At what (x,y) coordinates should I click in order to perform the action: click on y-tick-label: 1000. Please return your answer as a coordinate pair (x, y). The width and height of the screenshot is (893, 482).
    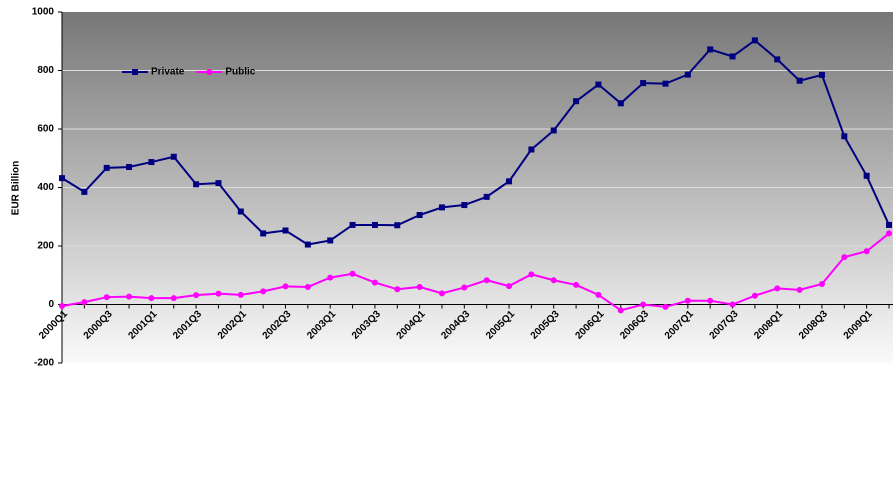
    Looking at the image, I should click on (43, 12).